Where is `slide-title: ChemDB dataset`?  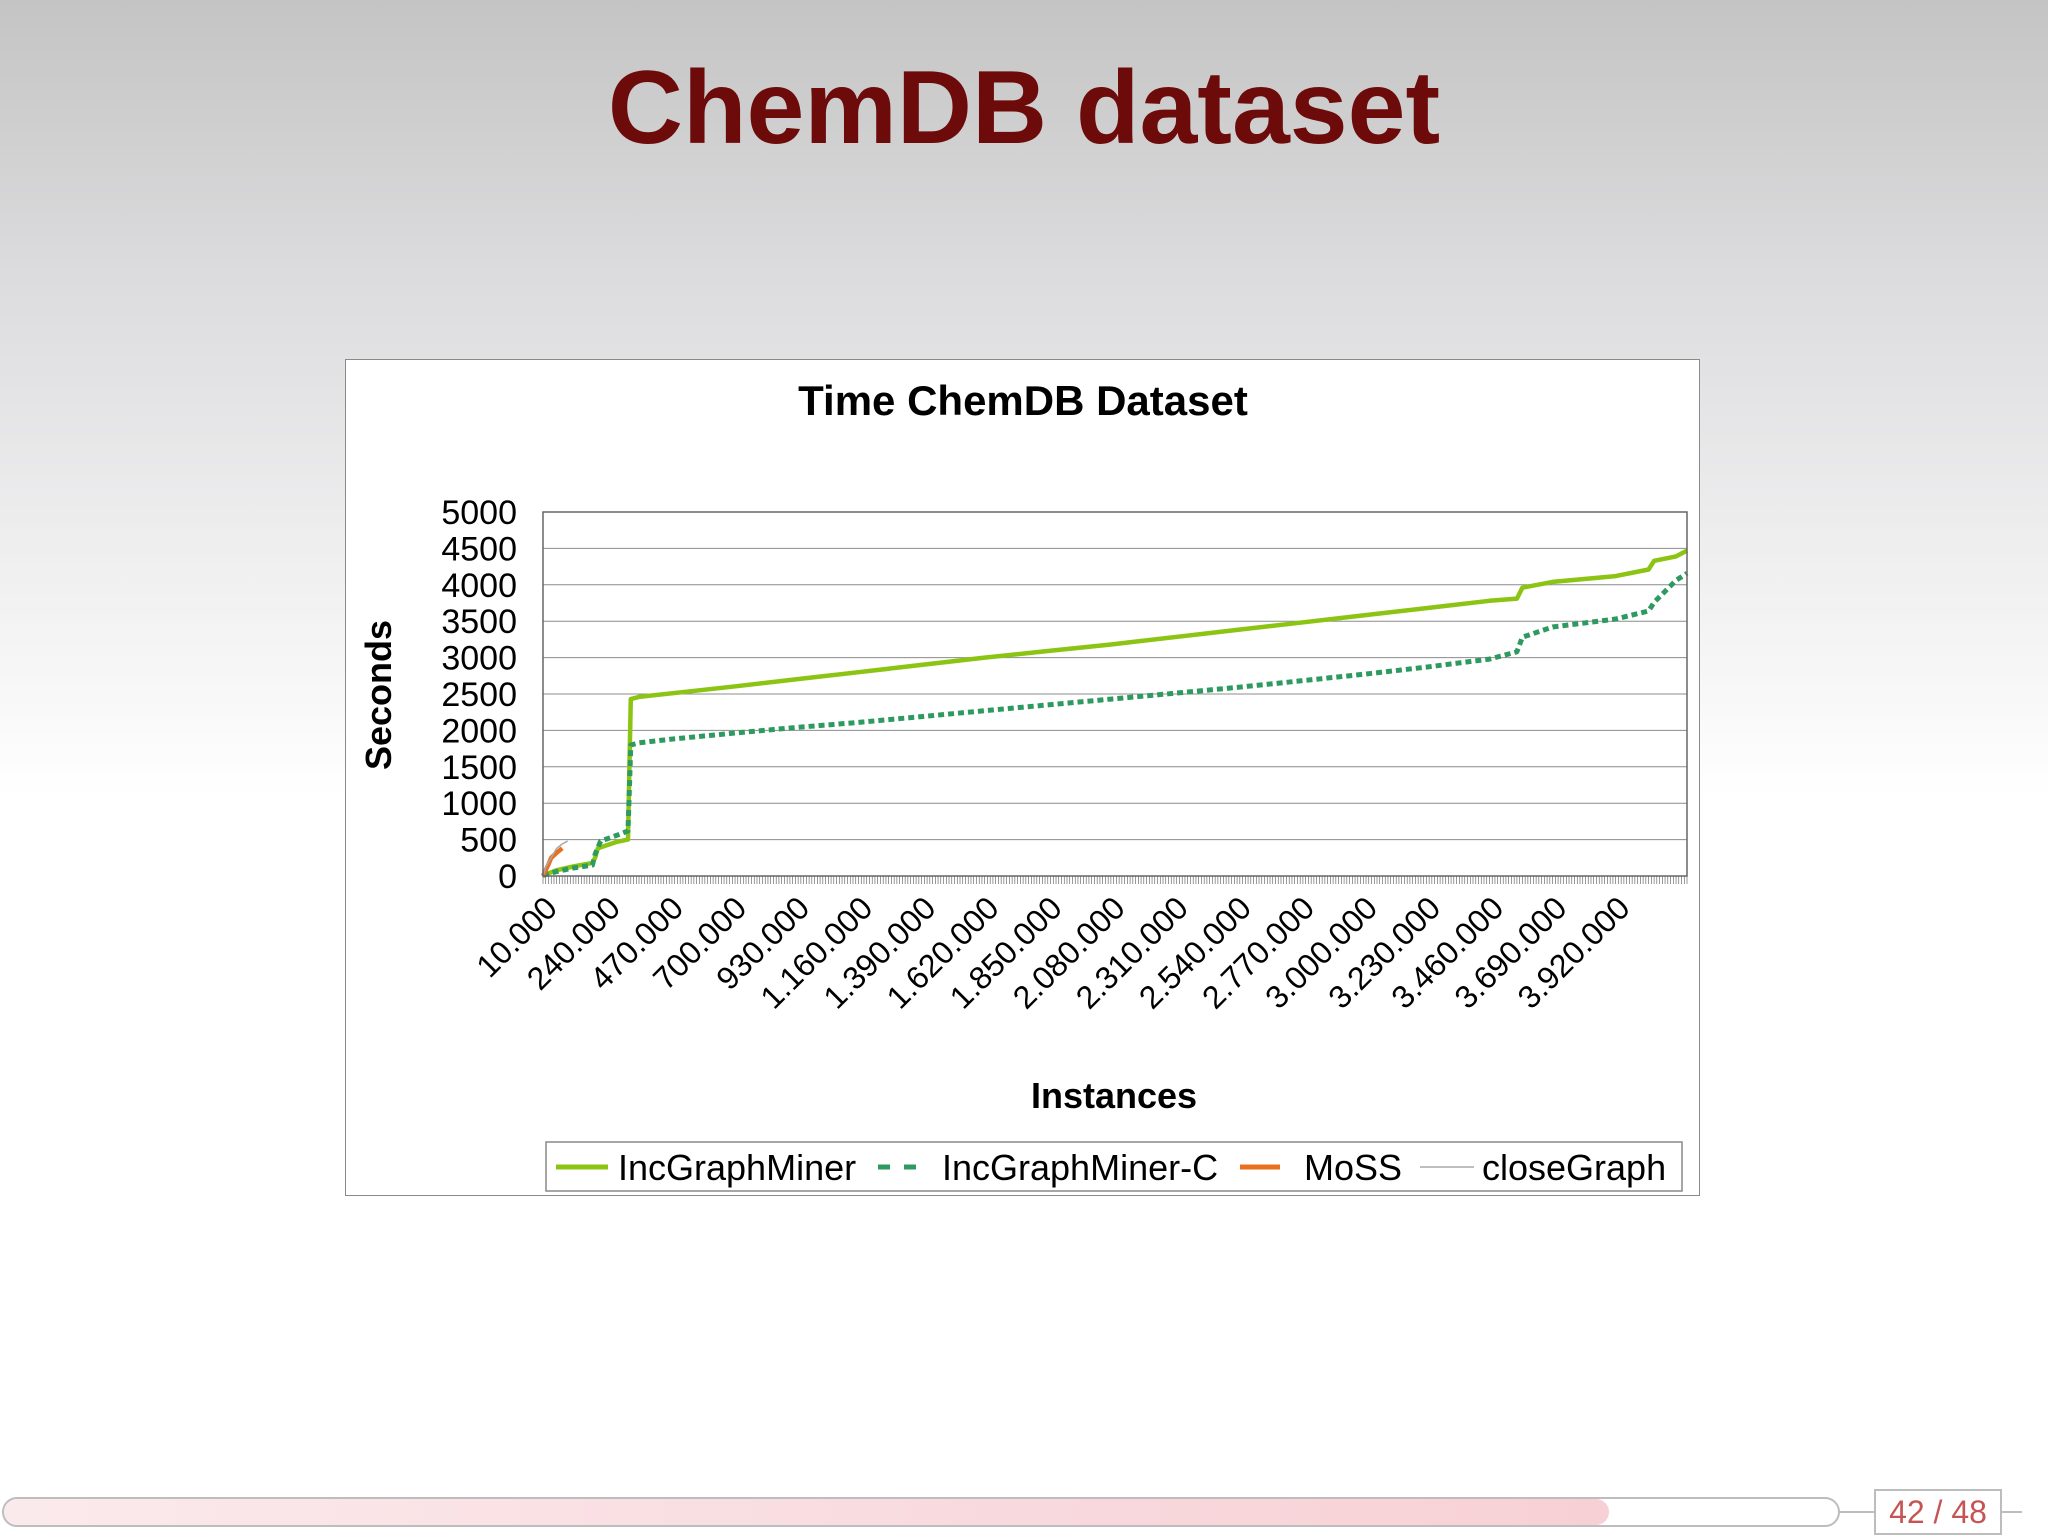
slide-title: ChemDB dataset is located at coordinates (1024, 108).